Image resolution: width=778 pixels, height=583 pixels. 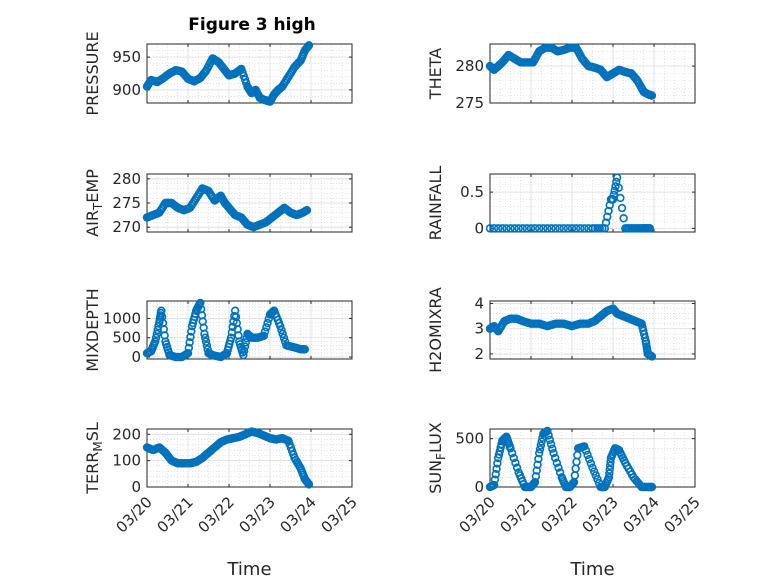 What do you see at coordinates (94, 458) in the screenshot?
I see `y-axis-label: TERRMSL` at bounding box center [94, 458].